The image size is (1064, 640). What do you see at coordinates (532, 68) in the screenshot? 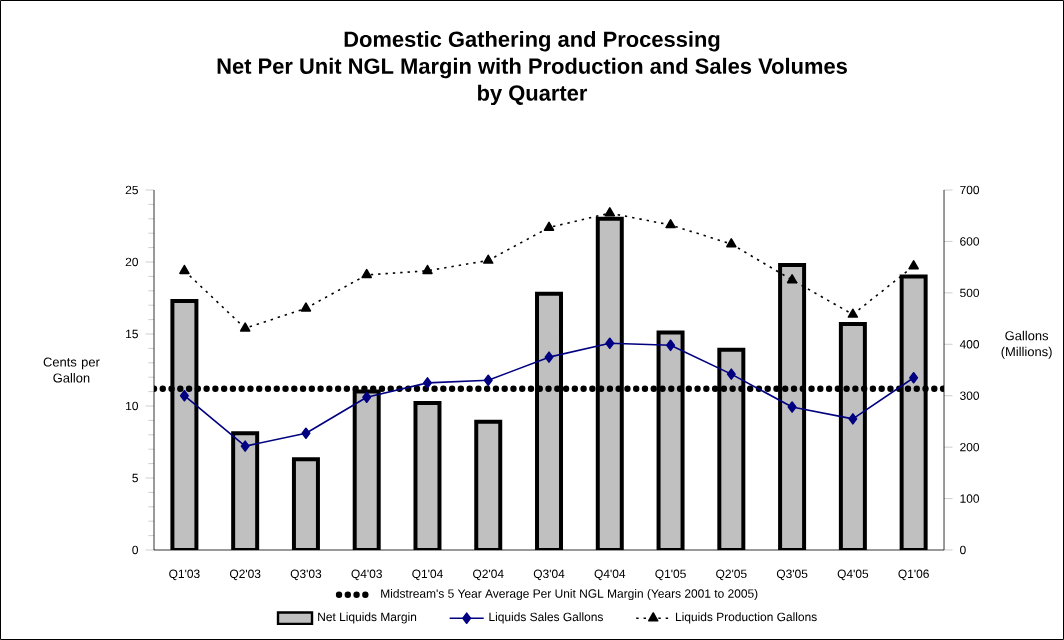
I see `chart-title: Domestic Gathering and Processing Net Per Unit NGL Margin with Production and Sales Volumes by Quarter` at bounding box center [532, 68].